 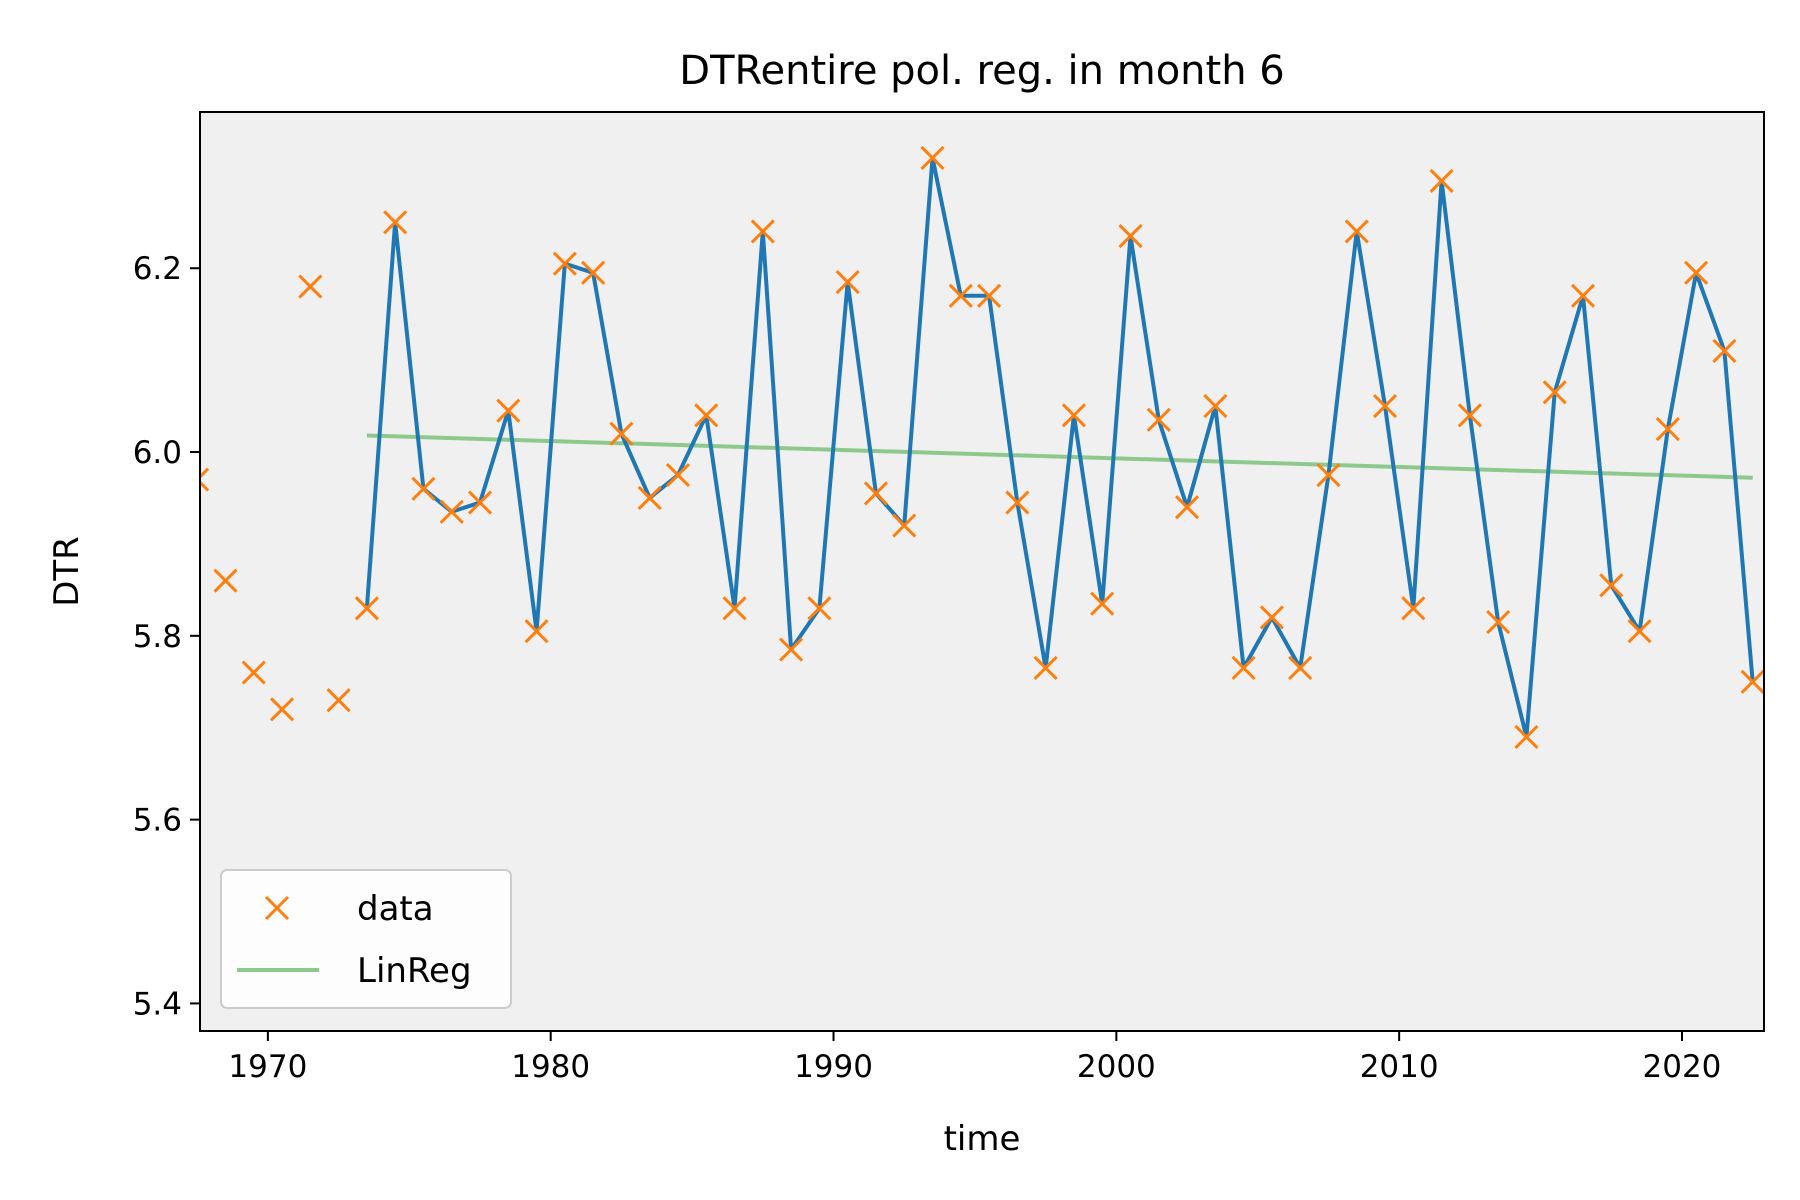 I want to click on legend-label-linreg: LinReg, so click(x=414, y=971).